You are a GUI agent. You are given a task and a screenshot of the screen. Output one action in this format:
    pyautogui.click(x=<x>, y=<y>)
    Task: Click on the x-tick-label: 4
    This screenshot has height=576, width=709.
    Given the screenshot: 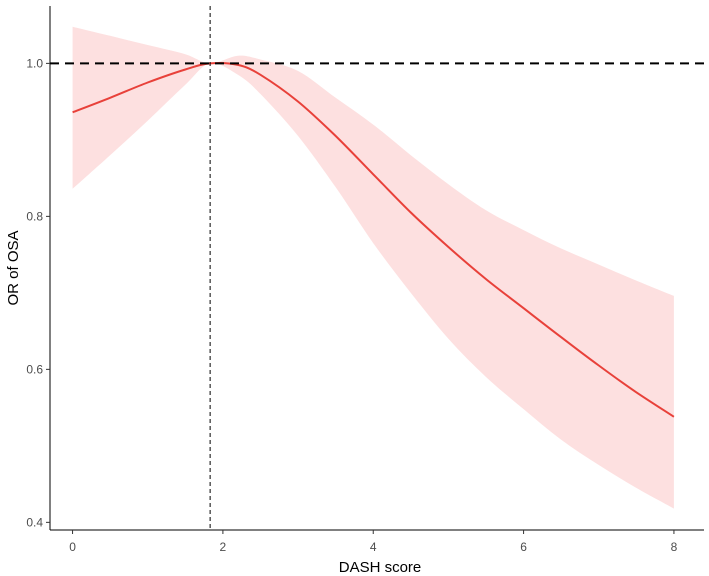 What is the action you would take?
    pyautogui.click(x=373, y=547)
    